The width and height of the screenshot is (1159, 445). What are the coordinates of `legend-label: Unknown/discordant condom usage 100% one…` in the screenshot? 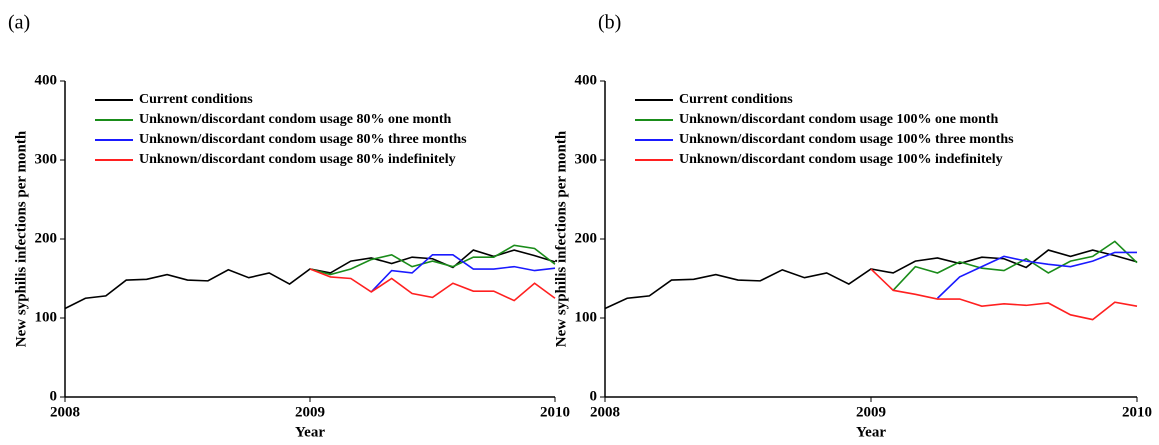 It's located at (839, 119).